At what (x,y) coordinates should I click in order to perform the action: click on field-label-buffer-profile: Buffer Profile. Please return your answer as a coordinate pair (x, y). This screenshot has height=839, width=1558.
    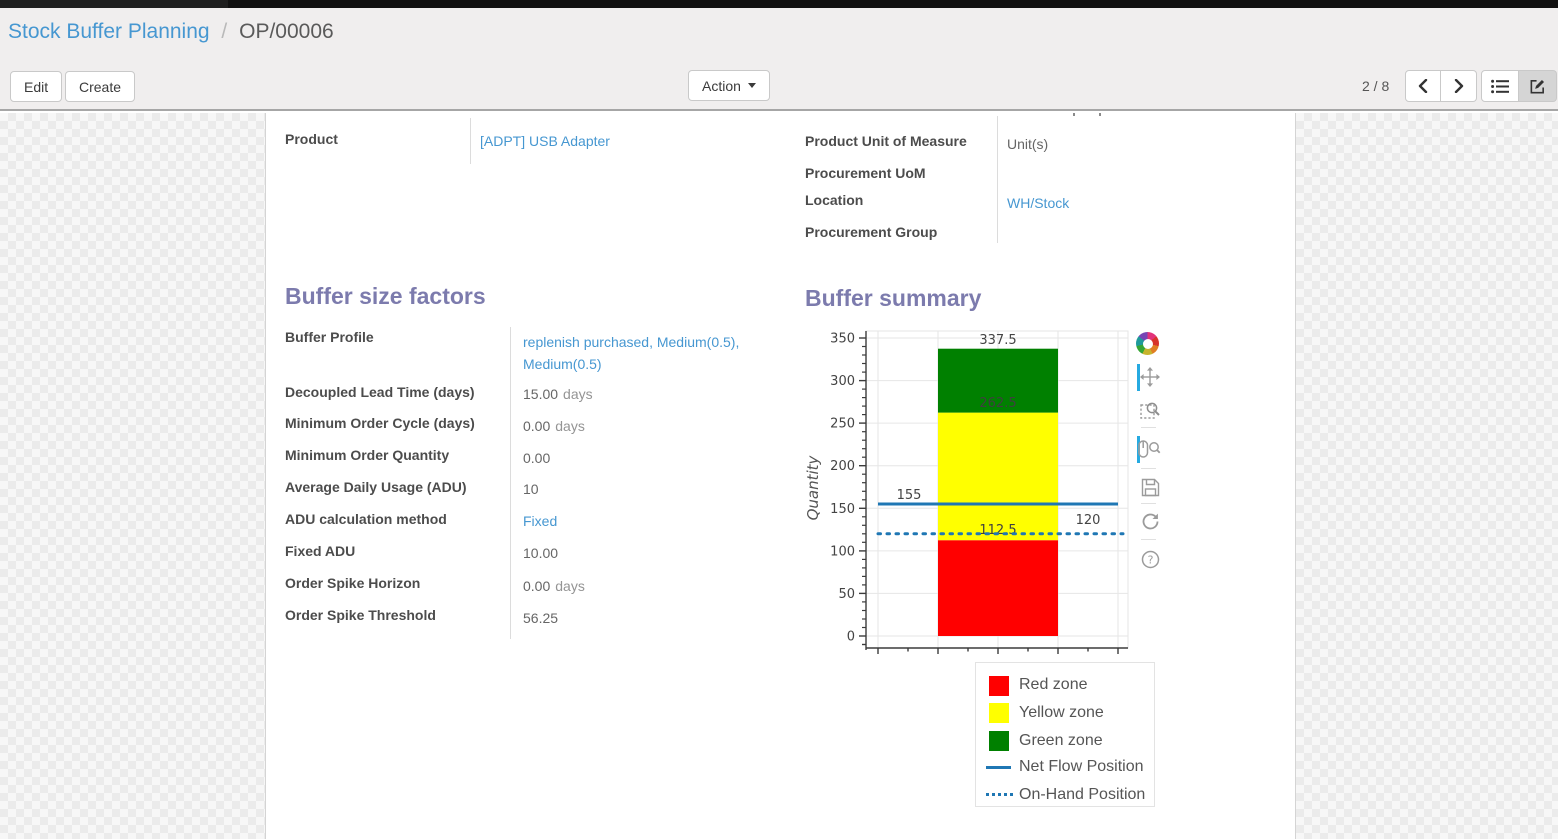
    Looking at the image, I should click on (329, 337).